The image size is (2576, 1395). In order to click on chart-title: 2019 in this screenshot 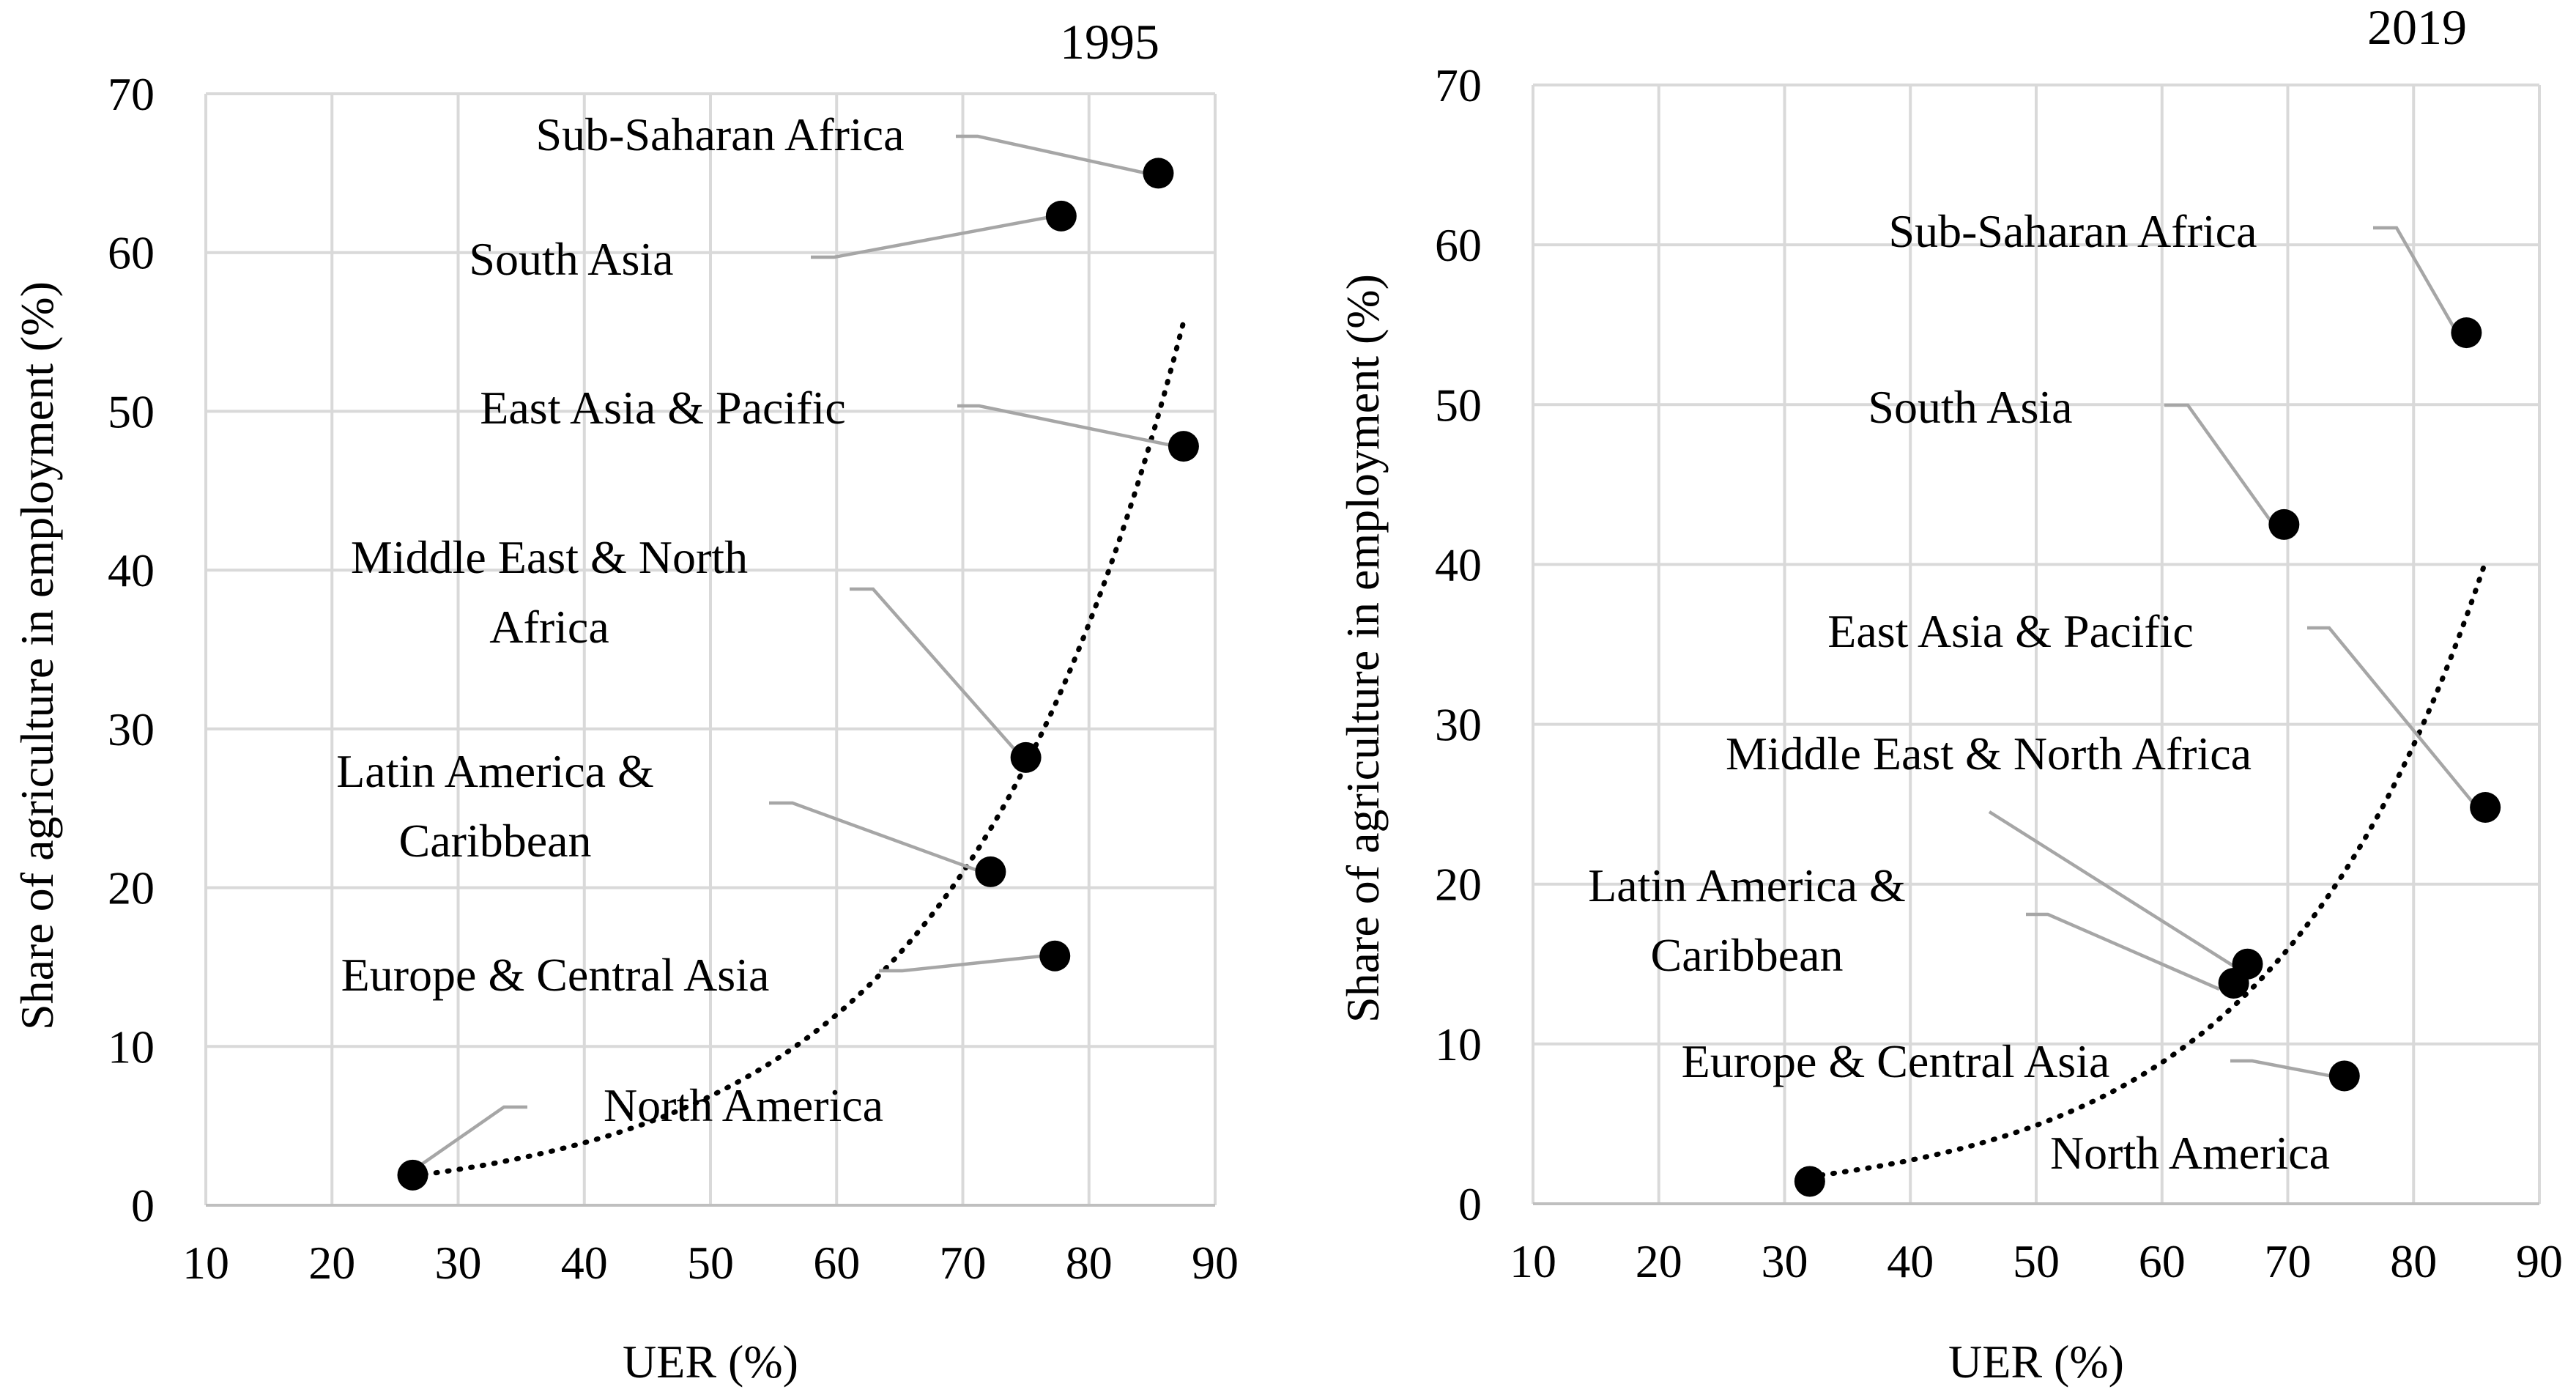, I will do `click(2417, 27)`.